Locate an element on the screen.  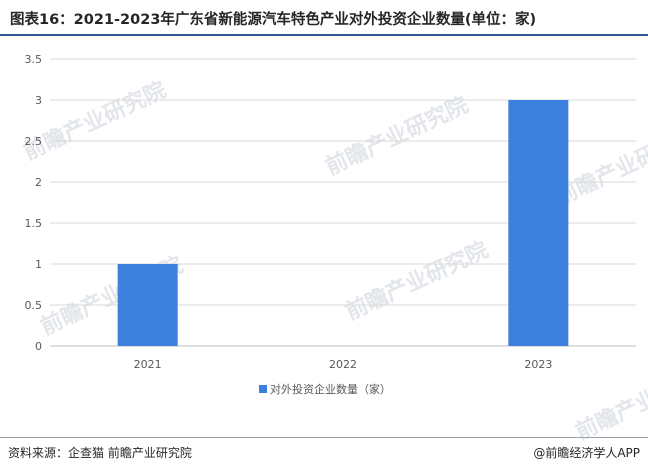
y-tick-label: 2 is located at coordinates (38, 182).